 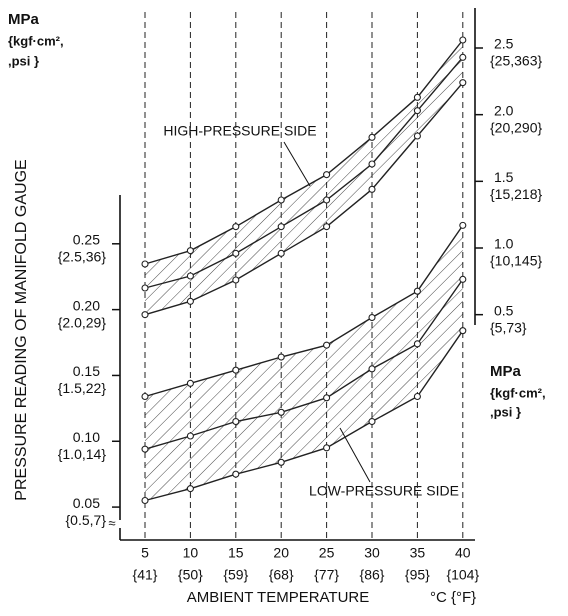 What do you see at coordinates (504, 244) in the screenshot?
I see `y2-tick-label: 1.0` at bounding box center [504, 244].